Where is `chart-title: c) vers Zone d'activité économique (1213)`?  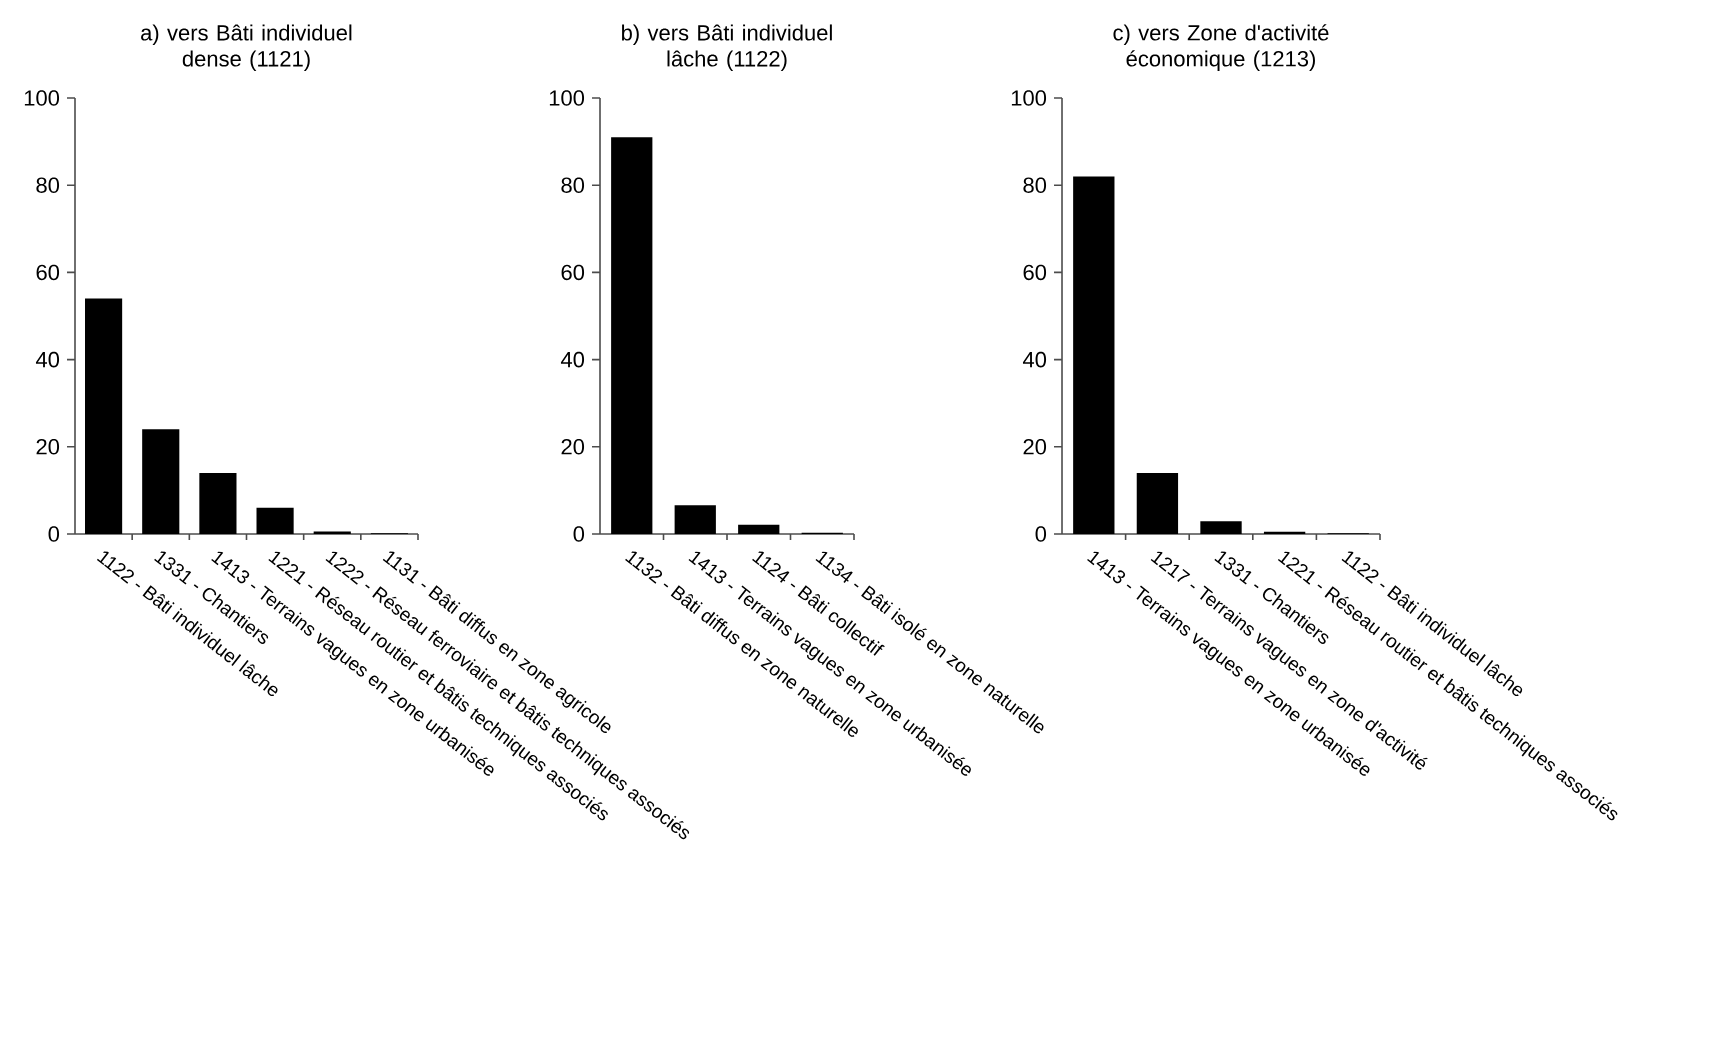 chart-title: c) vers Zone d'activité économique (1213) is located at coordinates (1221, 47).